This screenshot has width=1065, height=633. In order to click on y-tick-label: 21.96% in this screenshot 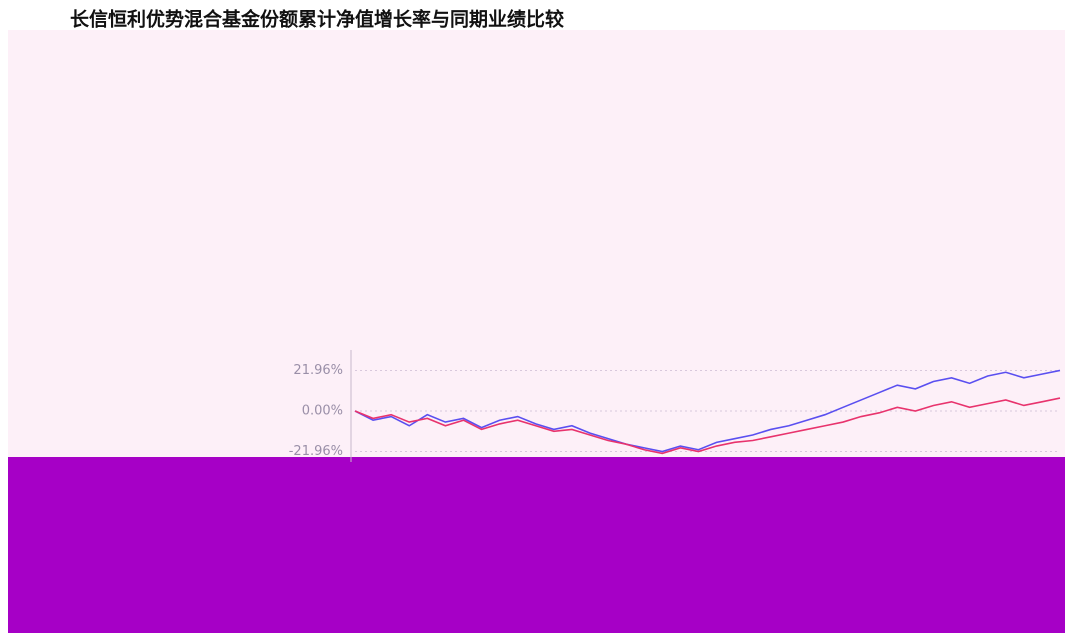, I will do `click(318, 370)`.